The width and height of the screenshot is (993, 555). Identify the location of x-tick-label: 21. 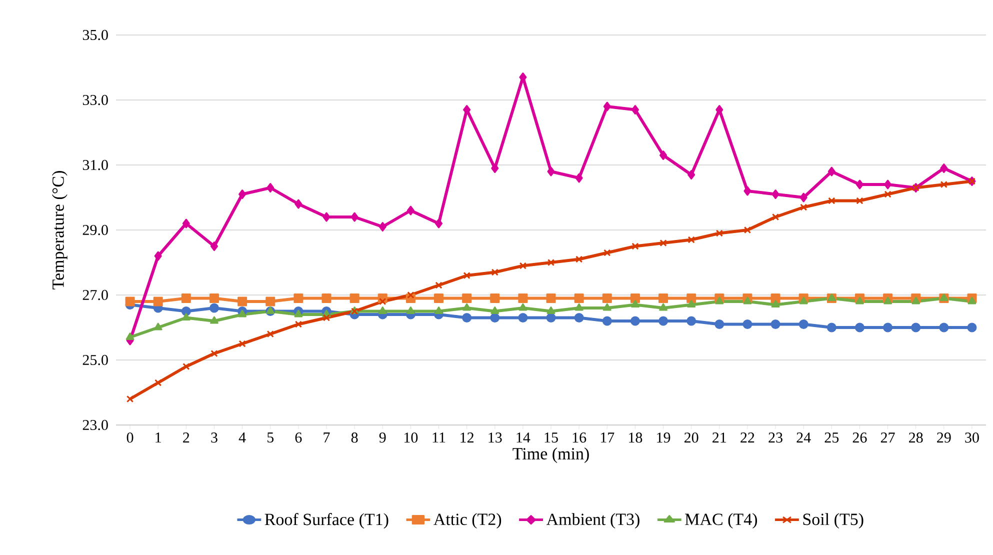
(719, 437).